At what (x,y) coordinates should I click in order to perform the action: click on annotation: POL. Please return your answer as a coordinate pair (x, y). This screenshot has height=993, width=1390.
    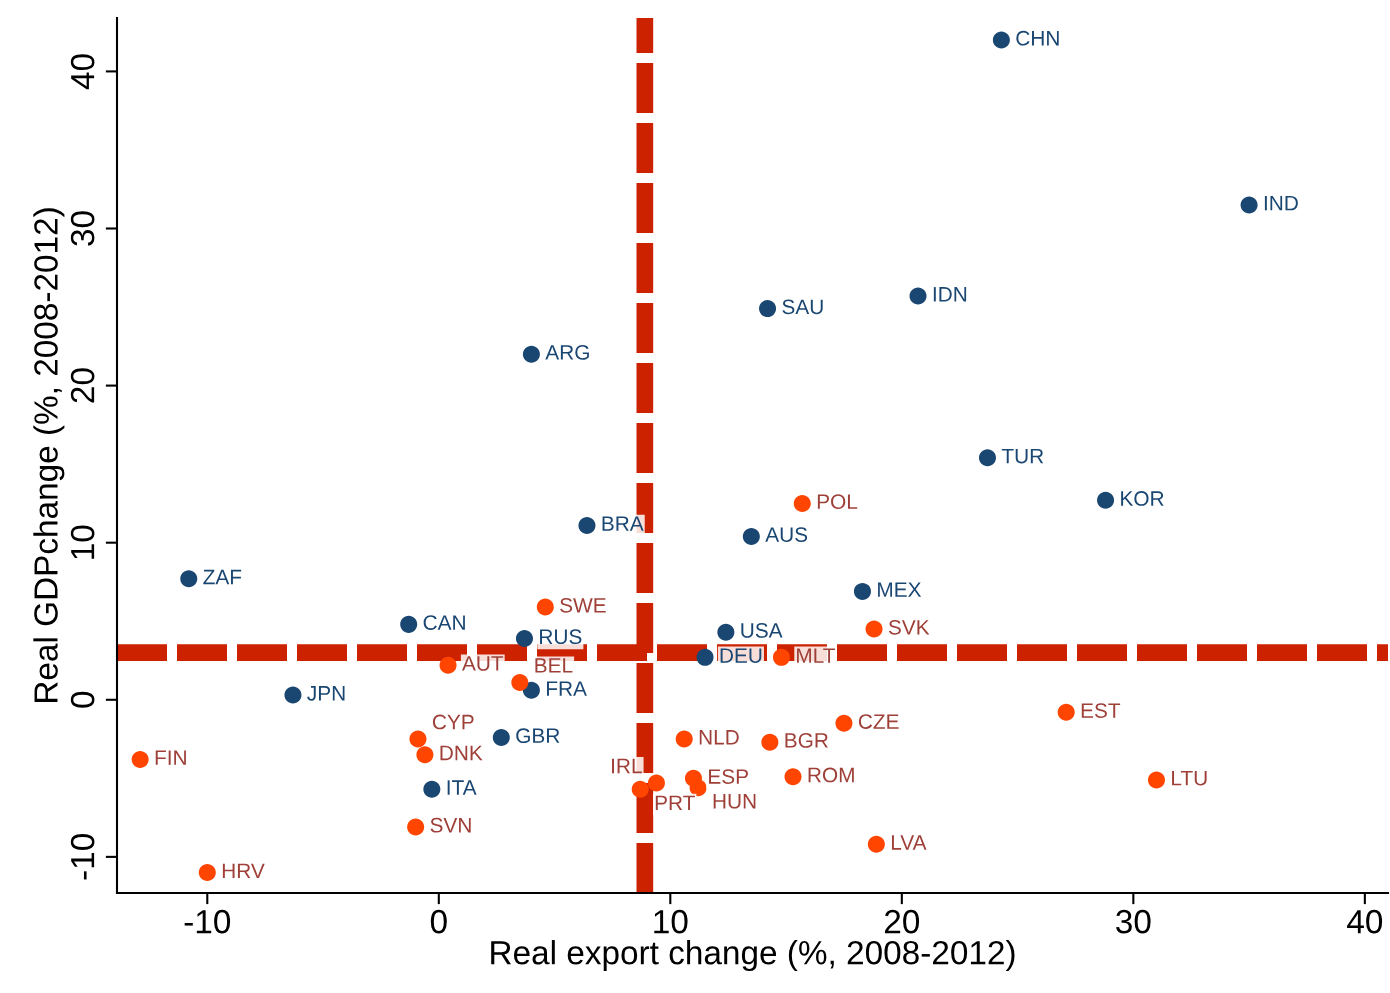
    Looking at the image, I should click on (837, 502).